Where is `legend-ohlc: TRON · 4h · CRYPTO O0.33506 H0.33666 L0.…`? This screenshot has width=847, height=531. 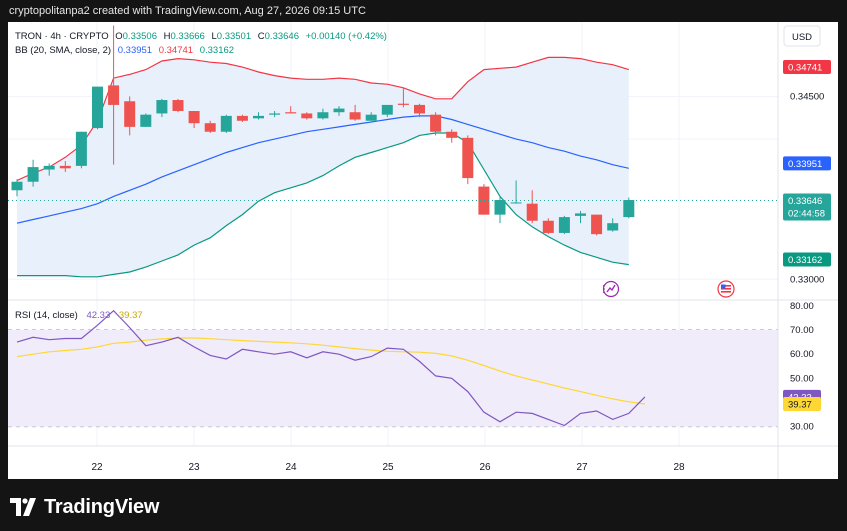 legend-ohlc: TRON · 4h · CRYPTO O0.33506 H0.33666 L0.… is located at coordinates (201, 36).